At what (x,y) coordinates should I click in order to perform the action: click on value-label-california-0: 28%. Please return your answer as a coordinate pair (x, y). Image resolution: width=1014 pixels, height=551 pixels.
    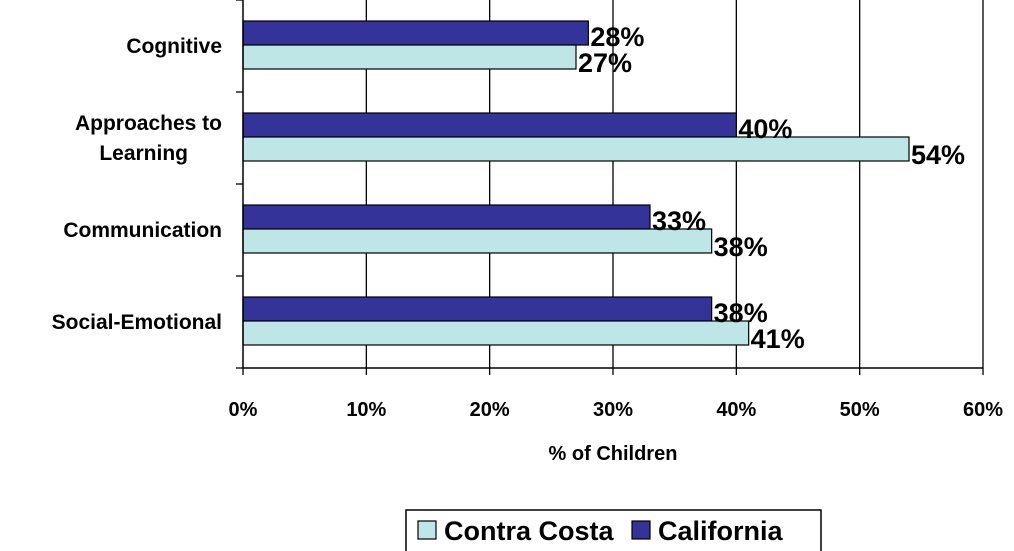
    Looking at the image, I should click on (617, 37).